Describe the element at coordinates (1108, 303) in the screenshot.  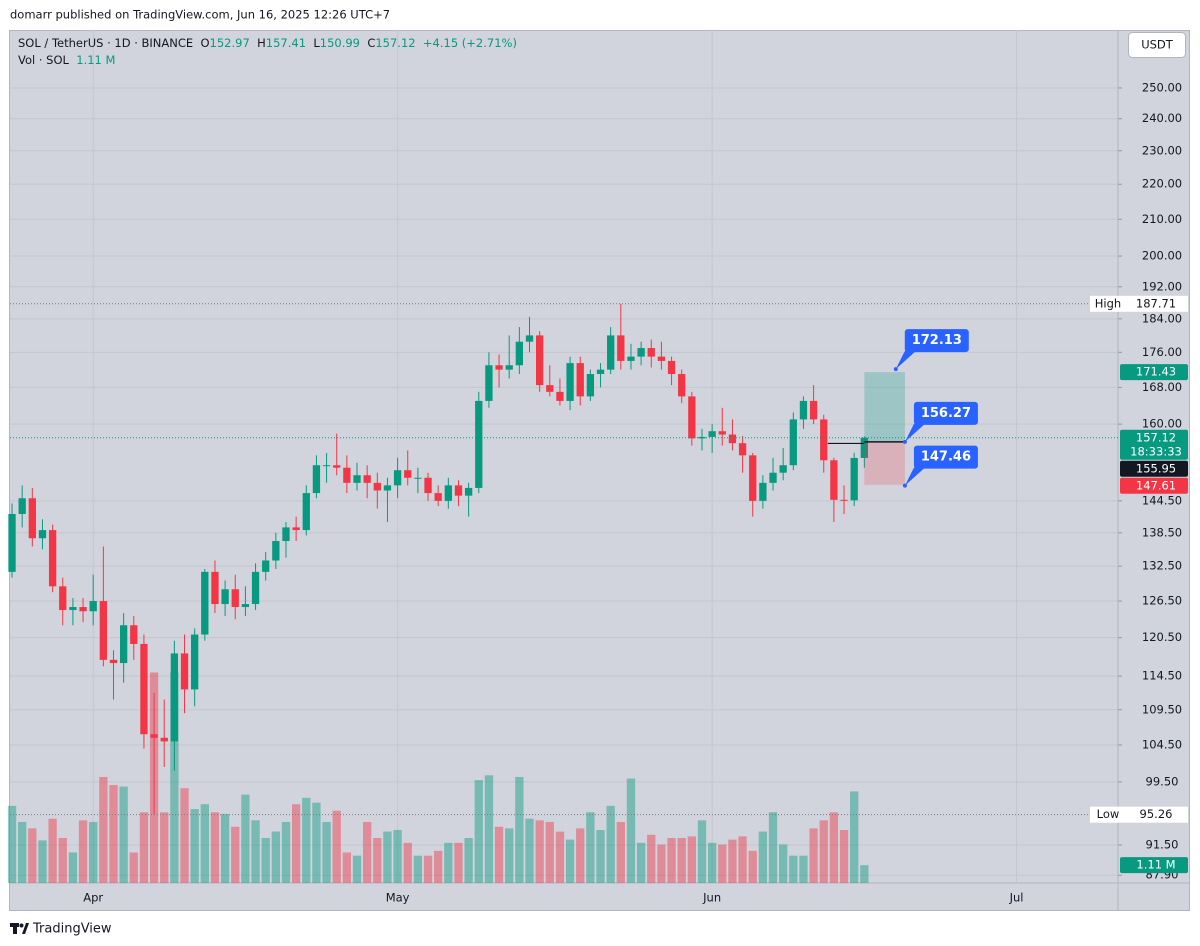
I see `extreme-label: High` at that location.